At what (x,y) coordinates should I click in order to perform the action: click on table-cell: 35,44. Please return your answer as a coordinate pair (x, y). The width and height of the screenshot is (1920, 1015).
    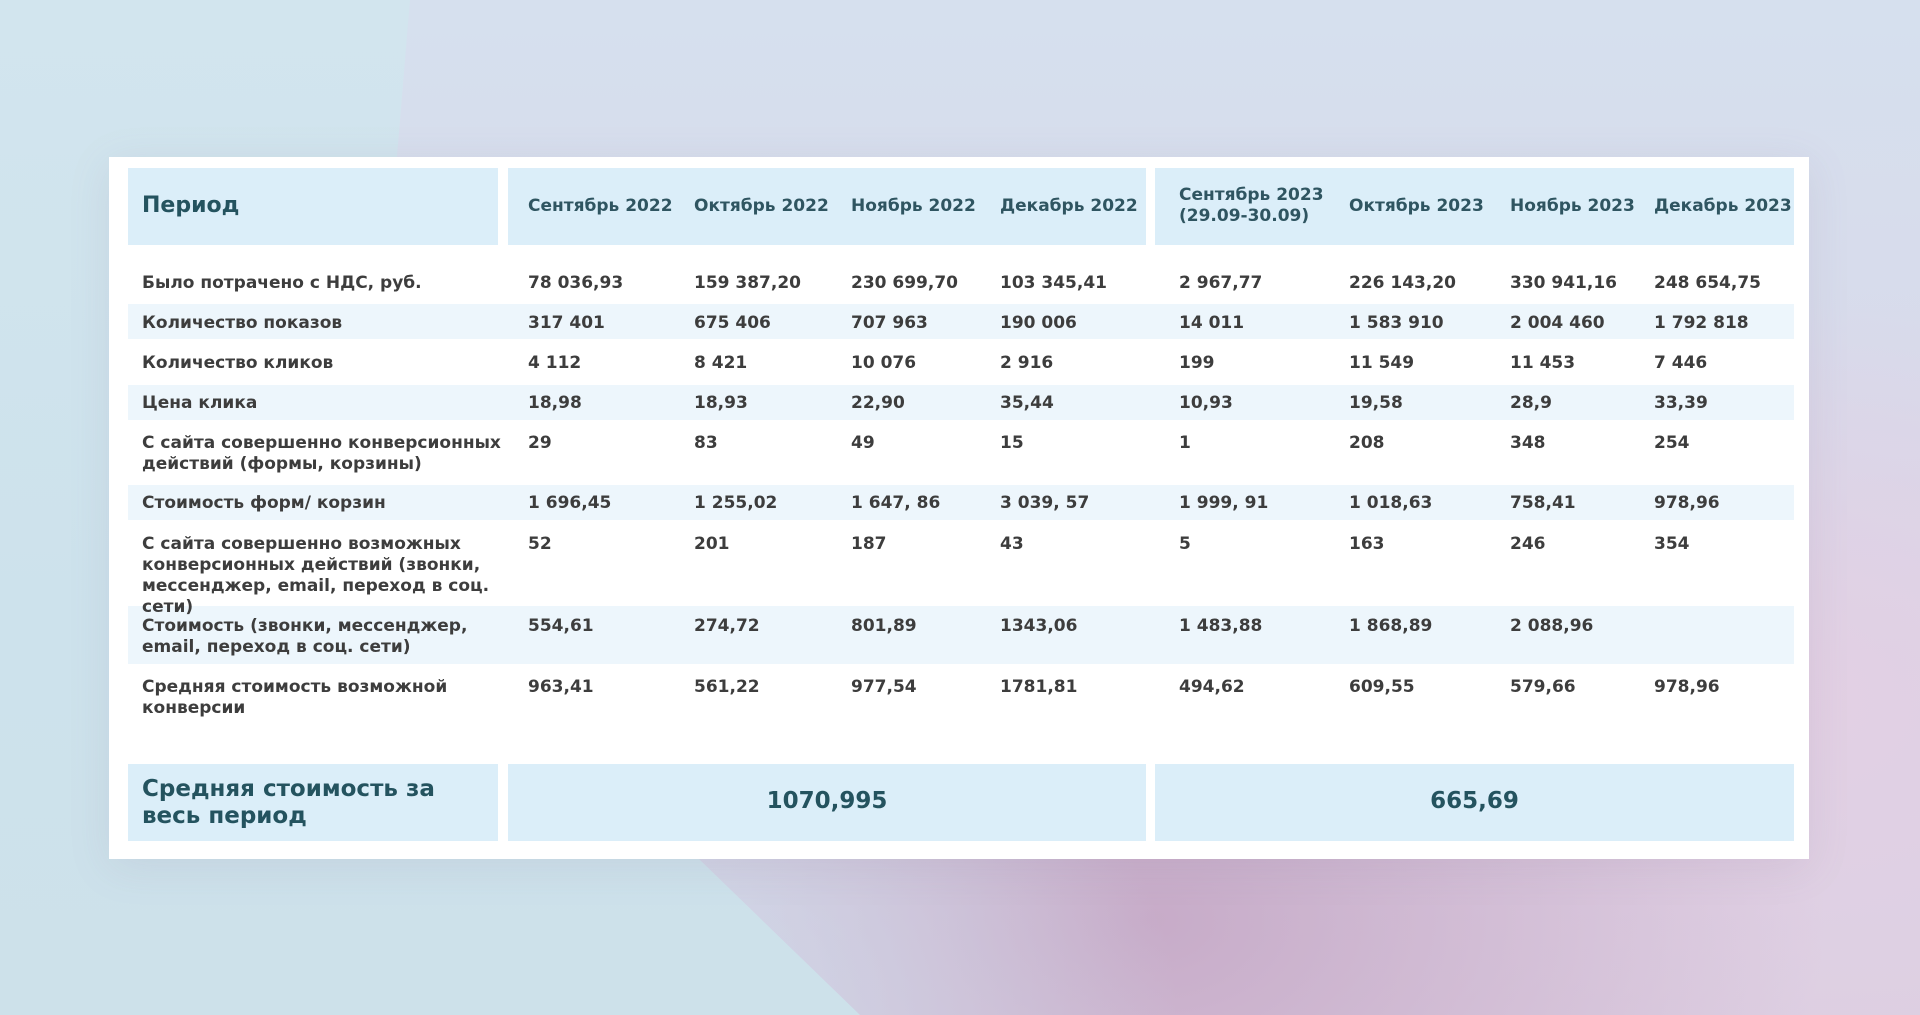
    Looking at the image, I should click on (1027, 403).